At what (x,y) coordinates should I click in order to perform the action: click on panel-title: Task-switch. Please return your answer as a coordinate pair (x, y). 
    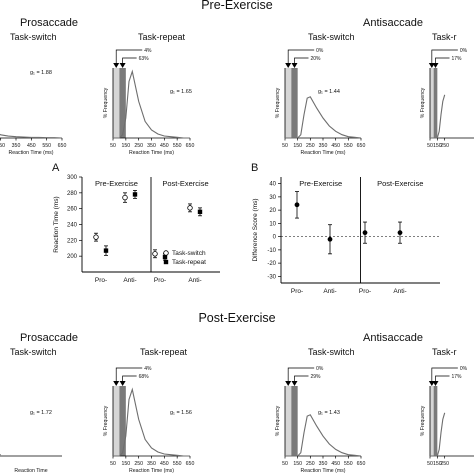
    Looking at the image, I should click on (331, 352).